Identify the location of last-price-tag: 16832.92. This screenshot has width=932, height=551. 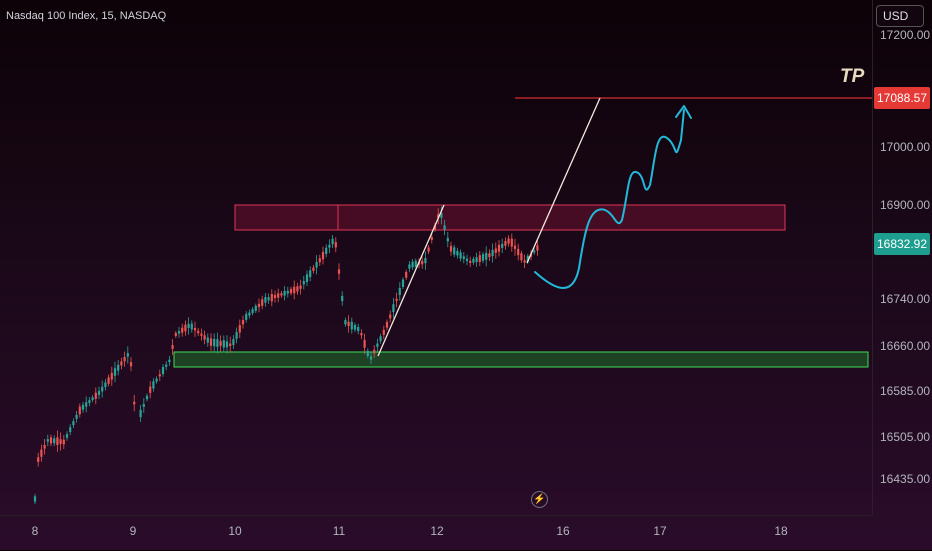
(902, 244).